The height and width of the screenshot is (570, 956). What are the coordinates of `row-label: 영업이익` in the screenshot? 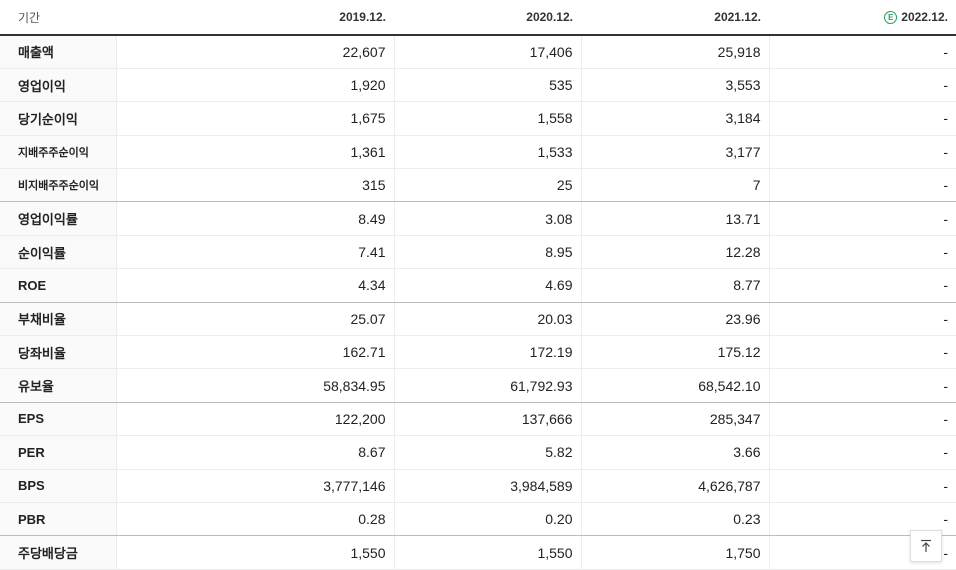 It's located at (58, 85).